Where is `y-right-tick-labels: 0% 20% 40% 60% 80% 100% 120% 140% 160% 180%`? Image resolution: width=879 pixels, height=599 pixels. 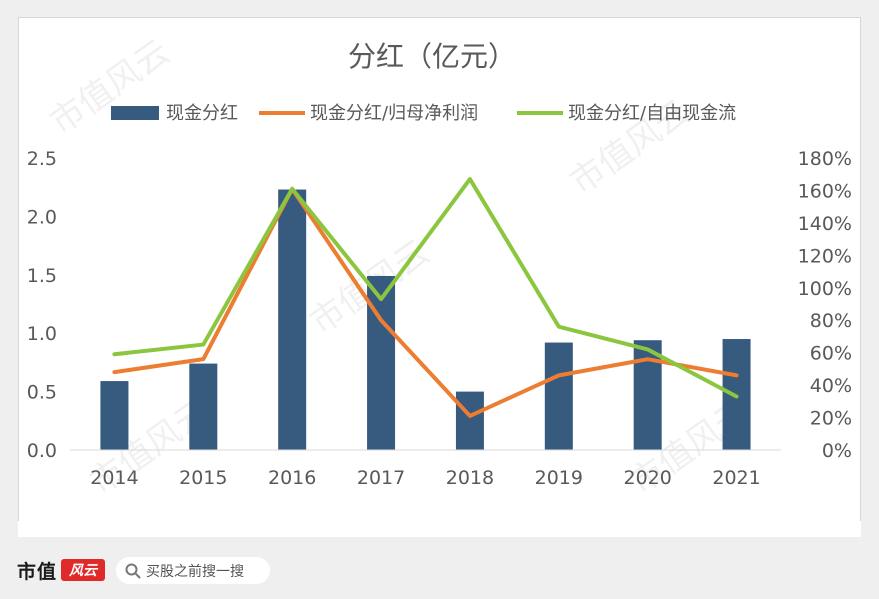
y-right-tick-labels: 0% 20% 40% 60% 80% 100% 120% 140% 160% 180% is located at coordinates (825, 305).